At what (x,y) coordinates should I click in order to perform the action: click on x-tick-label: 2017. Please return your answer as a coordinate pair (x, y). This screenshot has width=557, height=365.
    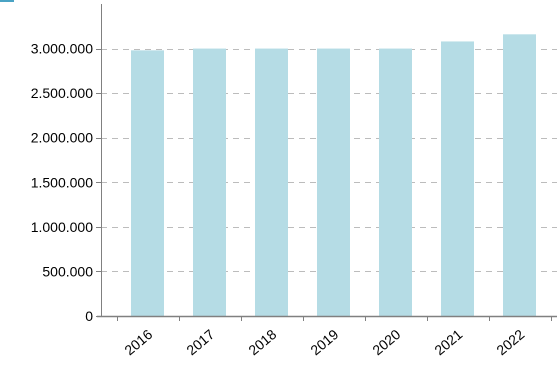
    Looking at the image, I should click on (200, 342).